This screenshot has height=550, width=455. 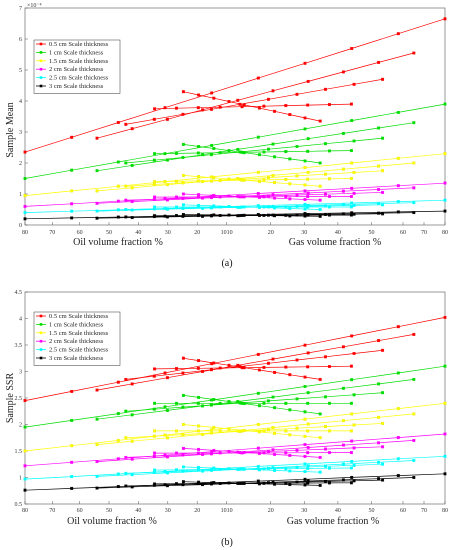 What do you see at coordinates (20, 195) in the screenshot?
I see `y-tick-label: 1` at bounding box center [20, 195].